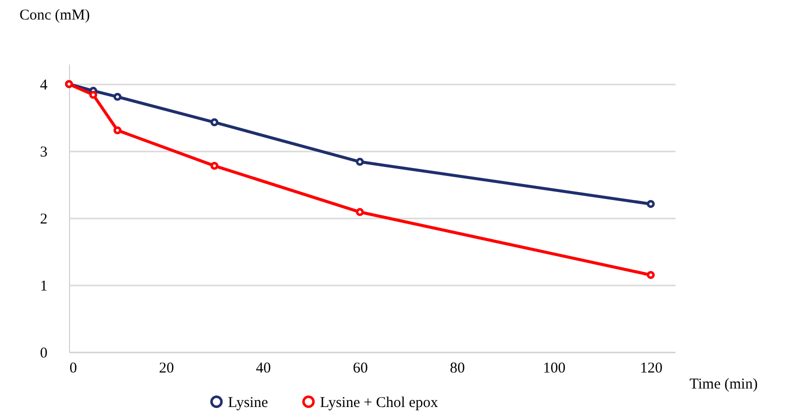 The height and width of the screenshot is (419, 789). Describe the element at coordinates (554, 368) in the screenshot. I see `x-tick-label: 100` at that location.